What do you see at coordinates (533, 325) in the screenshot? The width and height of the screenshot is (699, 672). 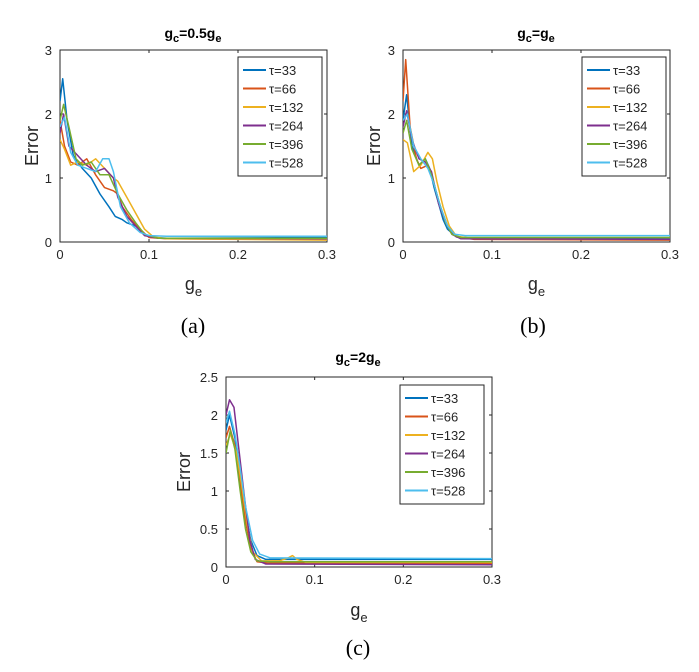 I see `panel-label: (b)` at bounding box center [533, 325].